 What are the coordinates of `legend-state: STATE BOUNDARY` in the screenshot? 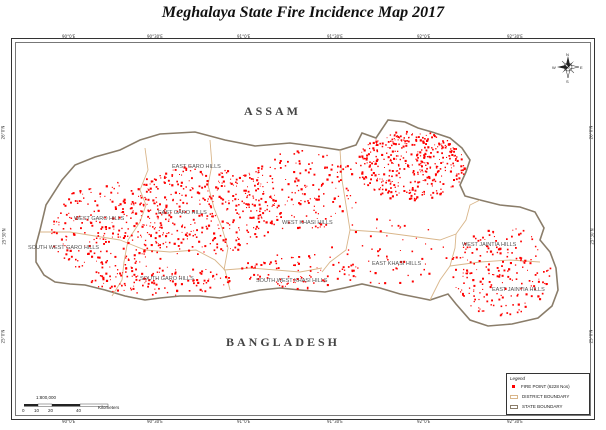 It's located at (536, 406).